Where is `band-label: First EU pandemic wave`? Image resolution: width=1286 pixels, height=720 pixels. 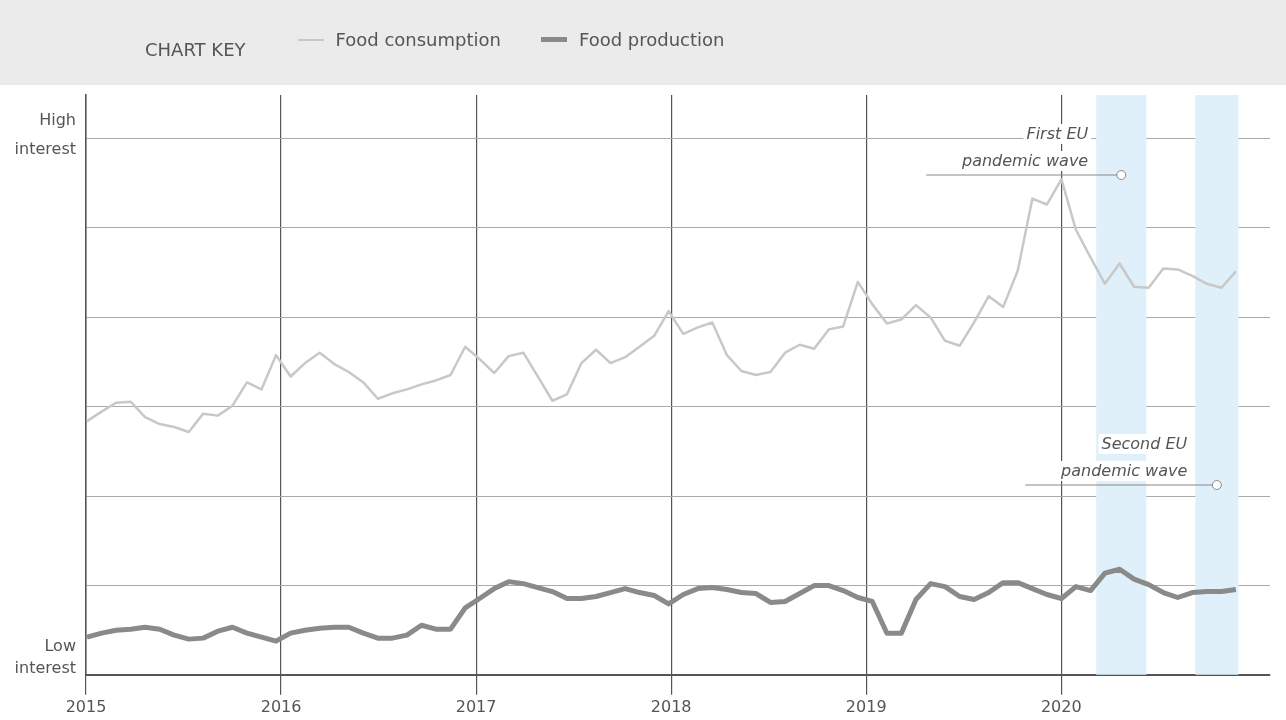 band-label: First EU pandemic wave is located at coordinates (1024, 147).